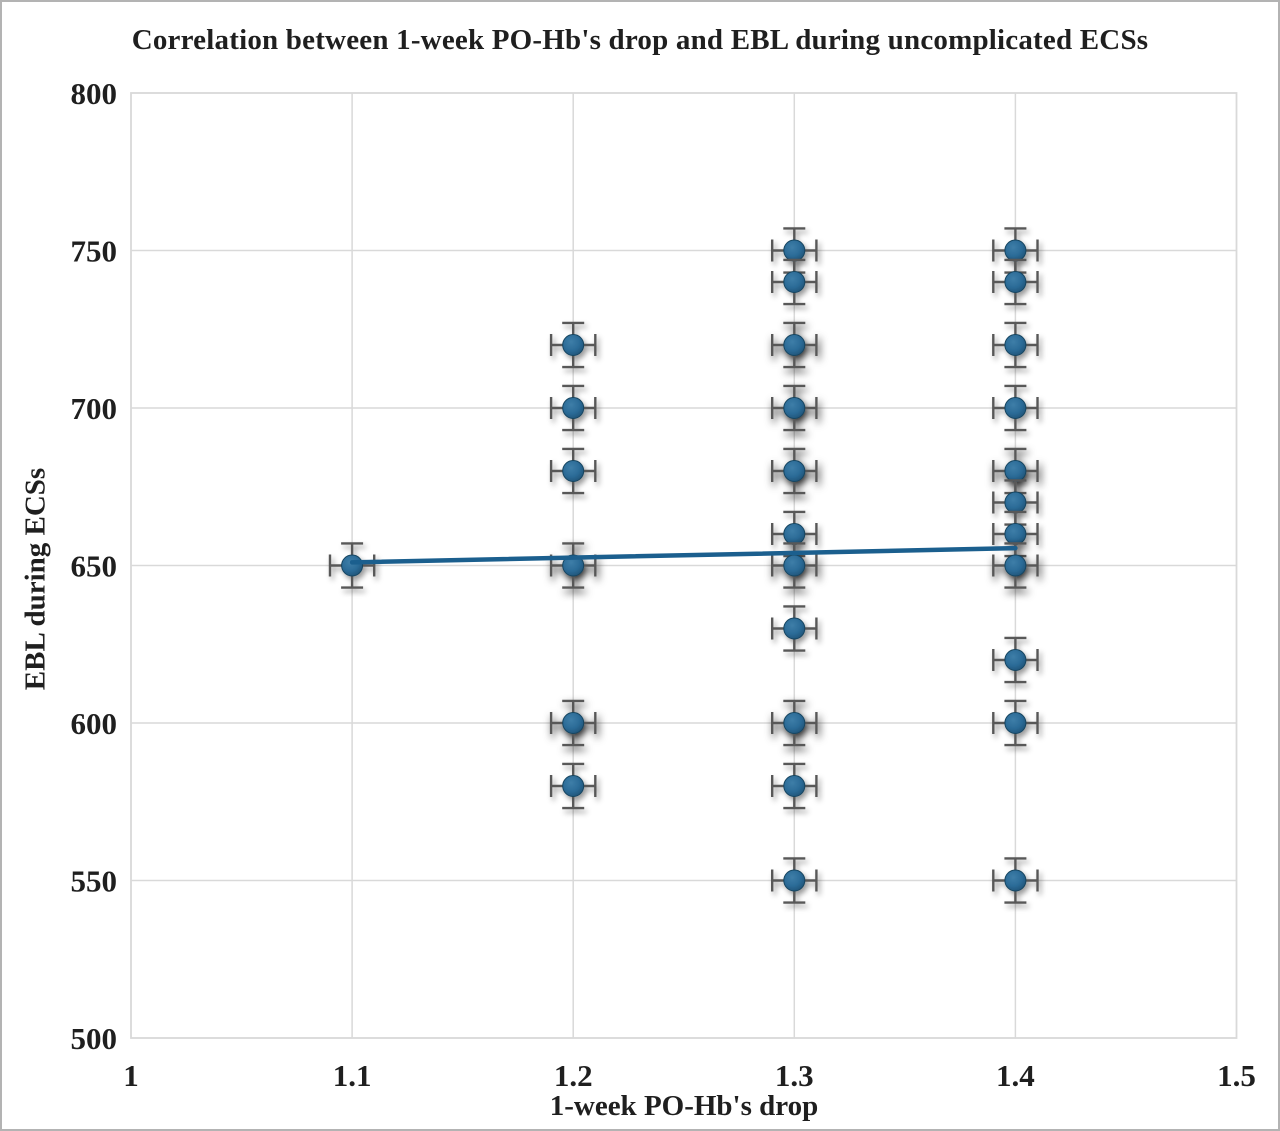 This screenshot has height=1131, width=1280. I want to click on x-tick-label: 1, so click(131, 1075).